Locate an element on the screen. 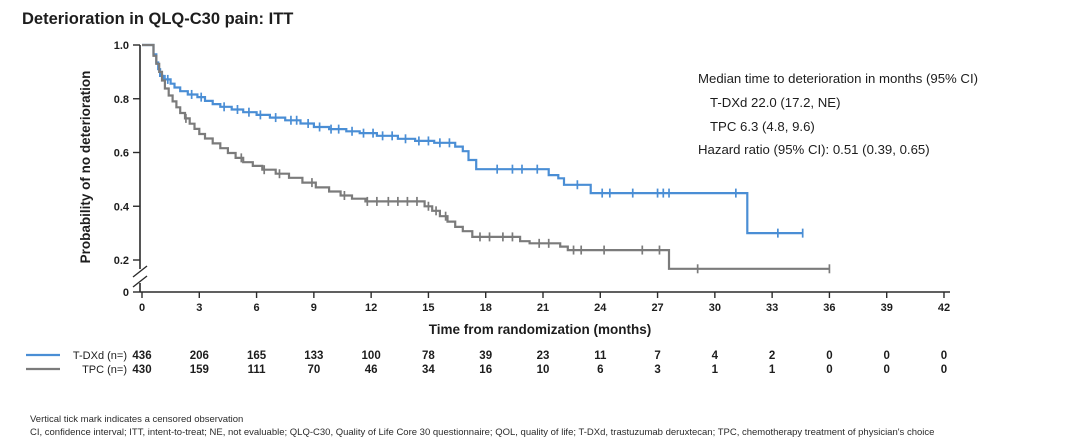 The height and width of the screenshot is (447, 1080). x-tick-label: 15 is located at coordinates (428, 308).